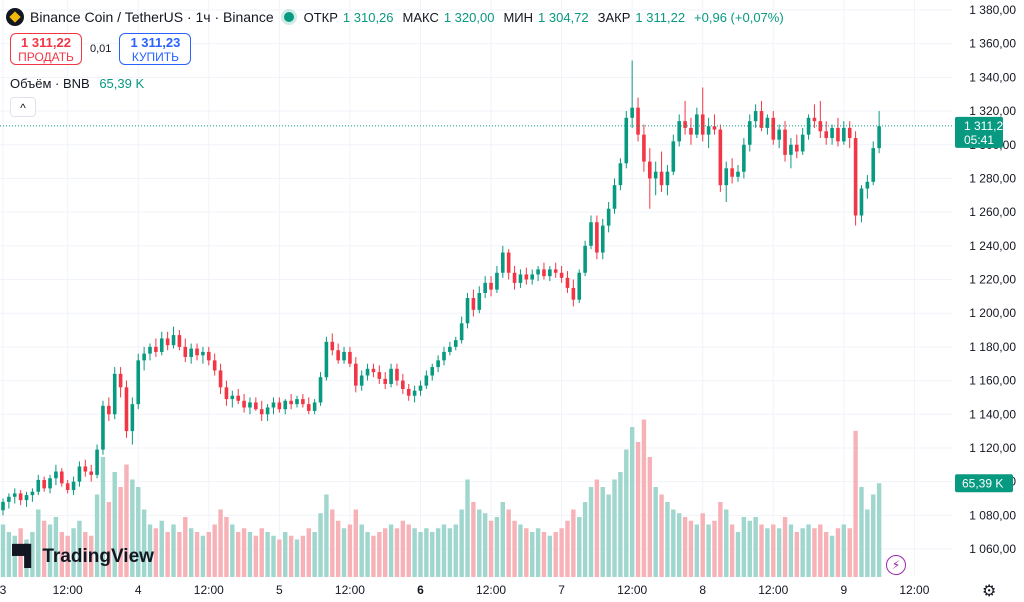 Image resolution: width=1024 pixels, height=602 pixels. I want to click on volume-legend: Объём · BNB 65,39 K, so click(77, 83).